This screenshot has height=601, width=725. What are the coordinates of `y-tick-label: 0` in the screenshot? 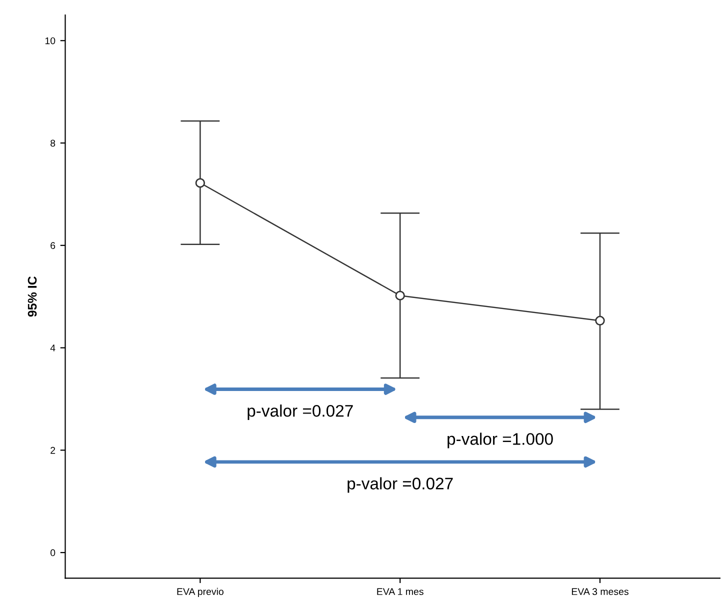 It's located at (53, 552).